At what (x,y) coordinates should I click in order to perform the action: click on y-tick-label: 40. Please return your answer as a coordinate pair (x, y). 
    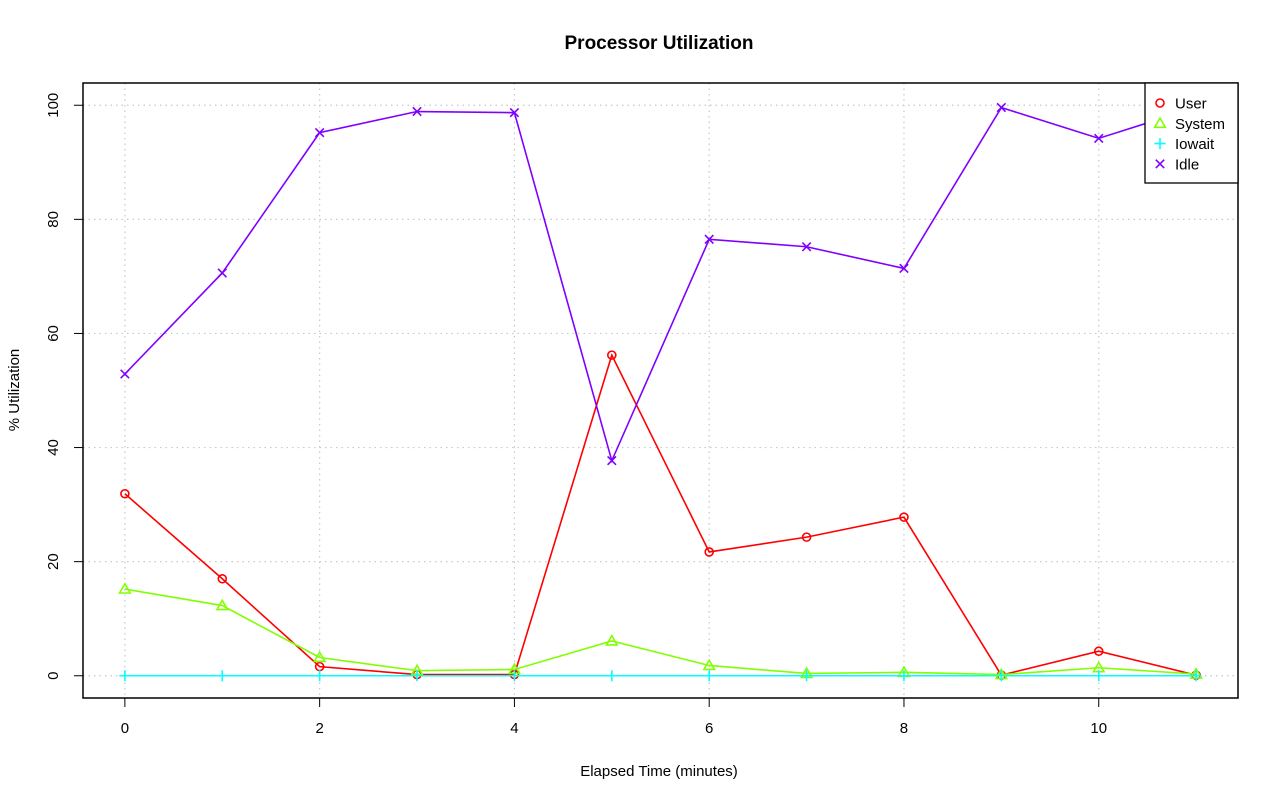
    Looking at the image, I should click on (53, 447).